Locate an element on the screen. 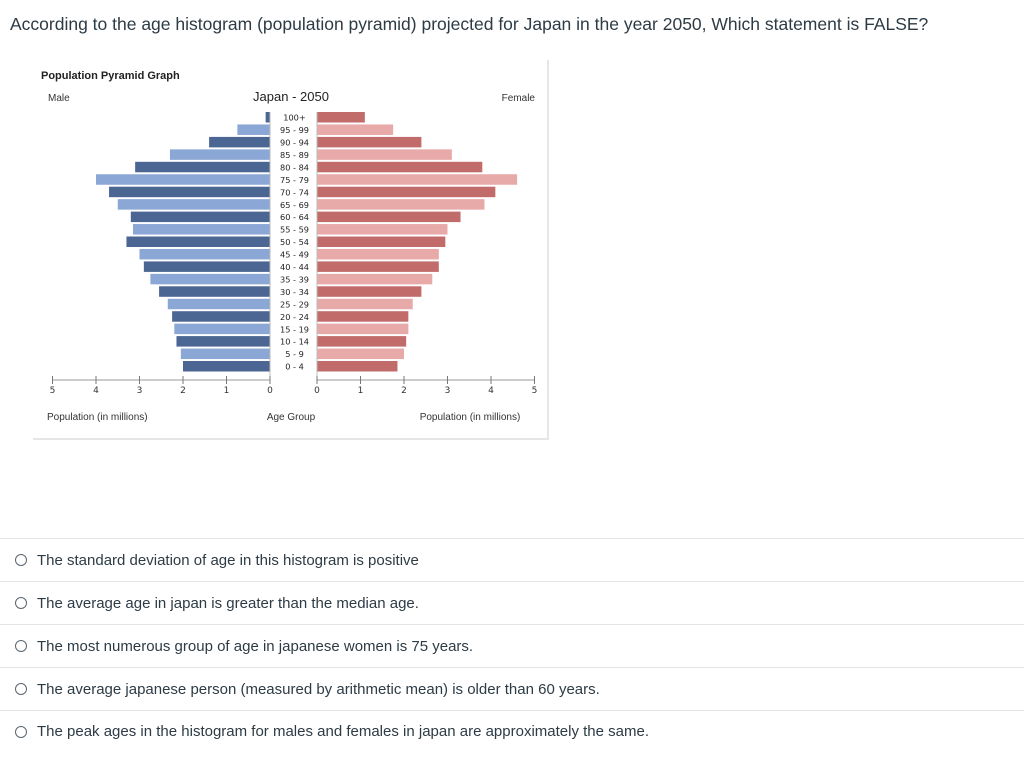 The width and height of the screenshot is (1024, 761). age-group-label: 0 - 4 is located at coordinates (294, 367).